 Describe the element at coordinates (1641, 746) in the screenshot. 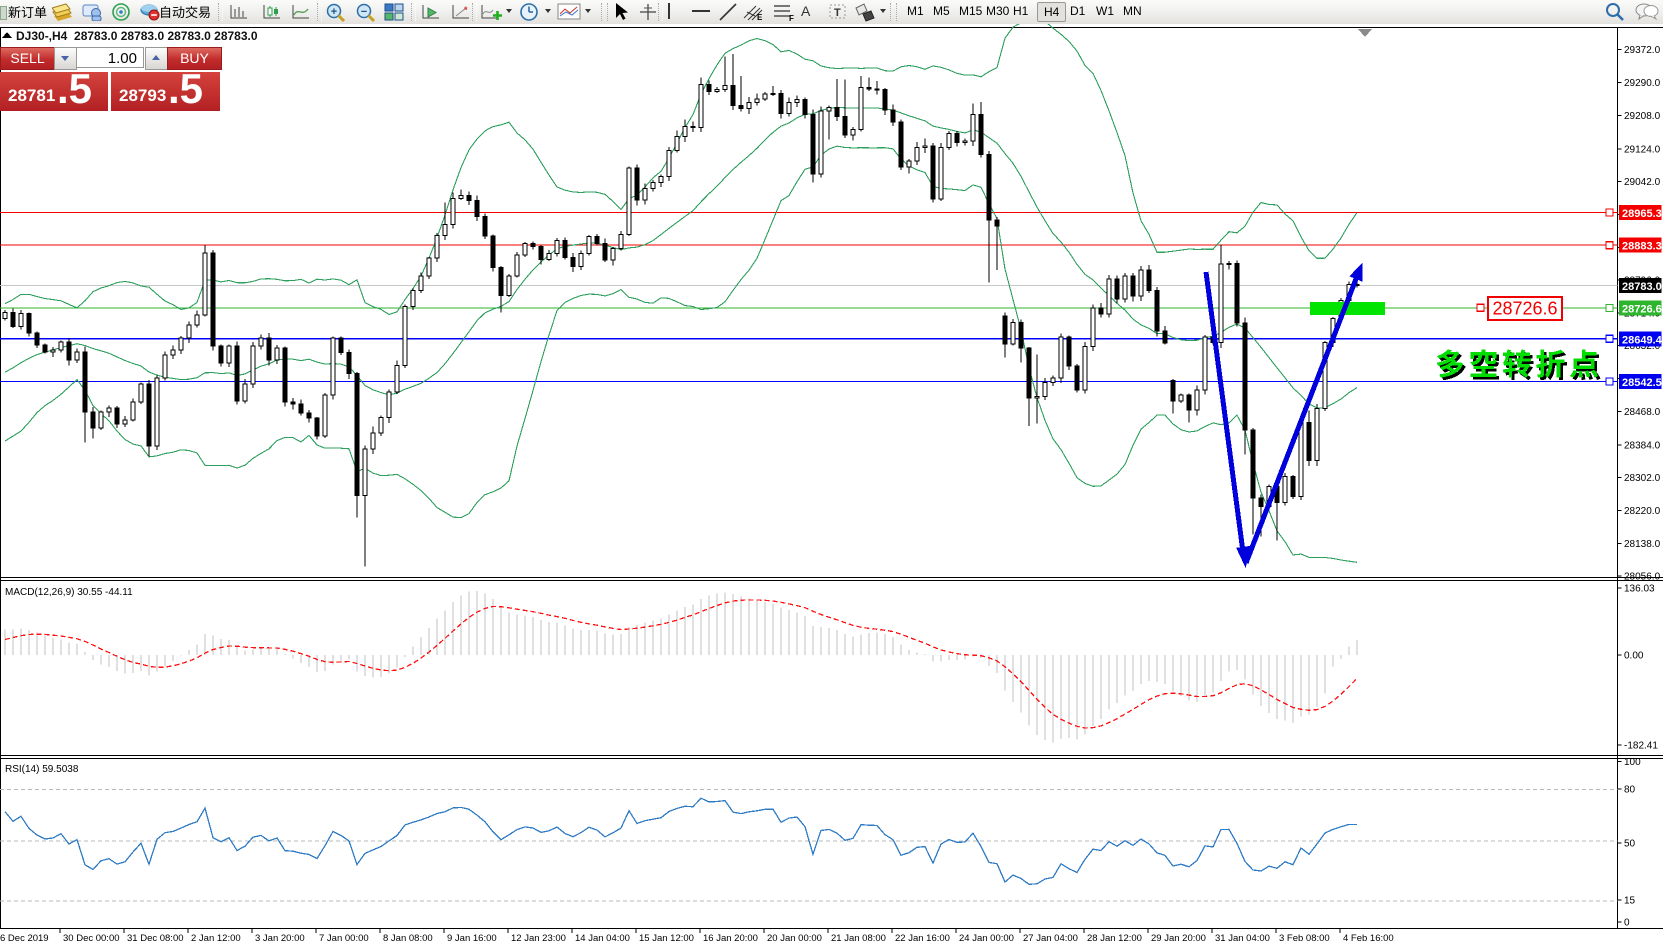

I see `svg-text: -182.41` at that location.